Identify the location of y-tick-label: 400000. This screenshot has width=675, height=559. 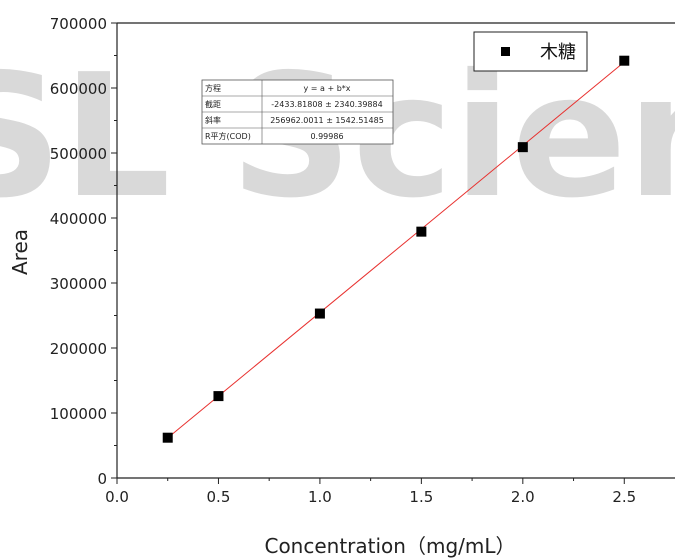
(78, 219).